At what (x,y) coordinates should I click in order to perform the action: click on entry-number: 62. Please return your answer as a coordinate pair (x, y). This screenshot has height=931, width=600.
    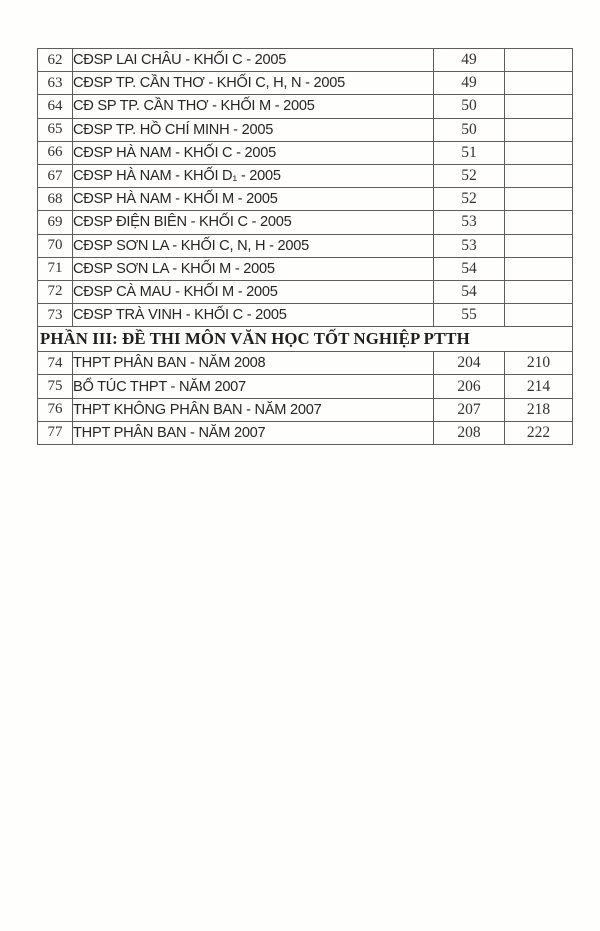
    Looking at the image, I should click on (55, 60).